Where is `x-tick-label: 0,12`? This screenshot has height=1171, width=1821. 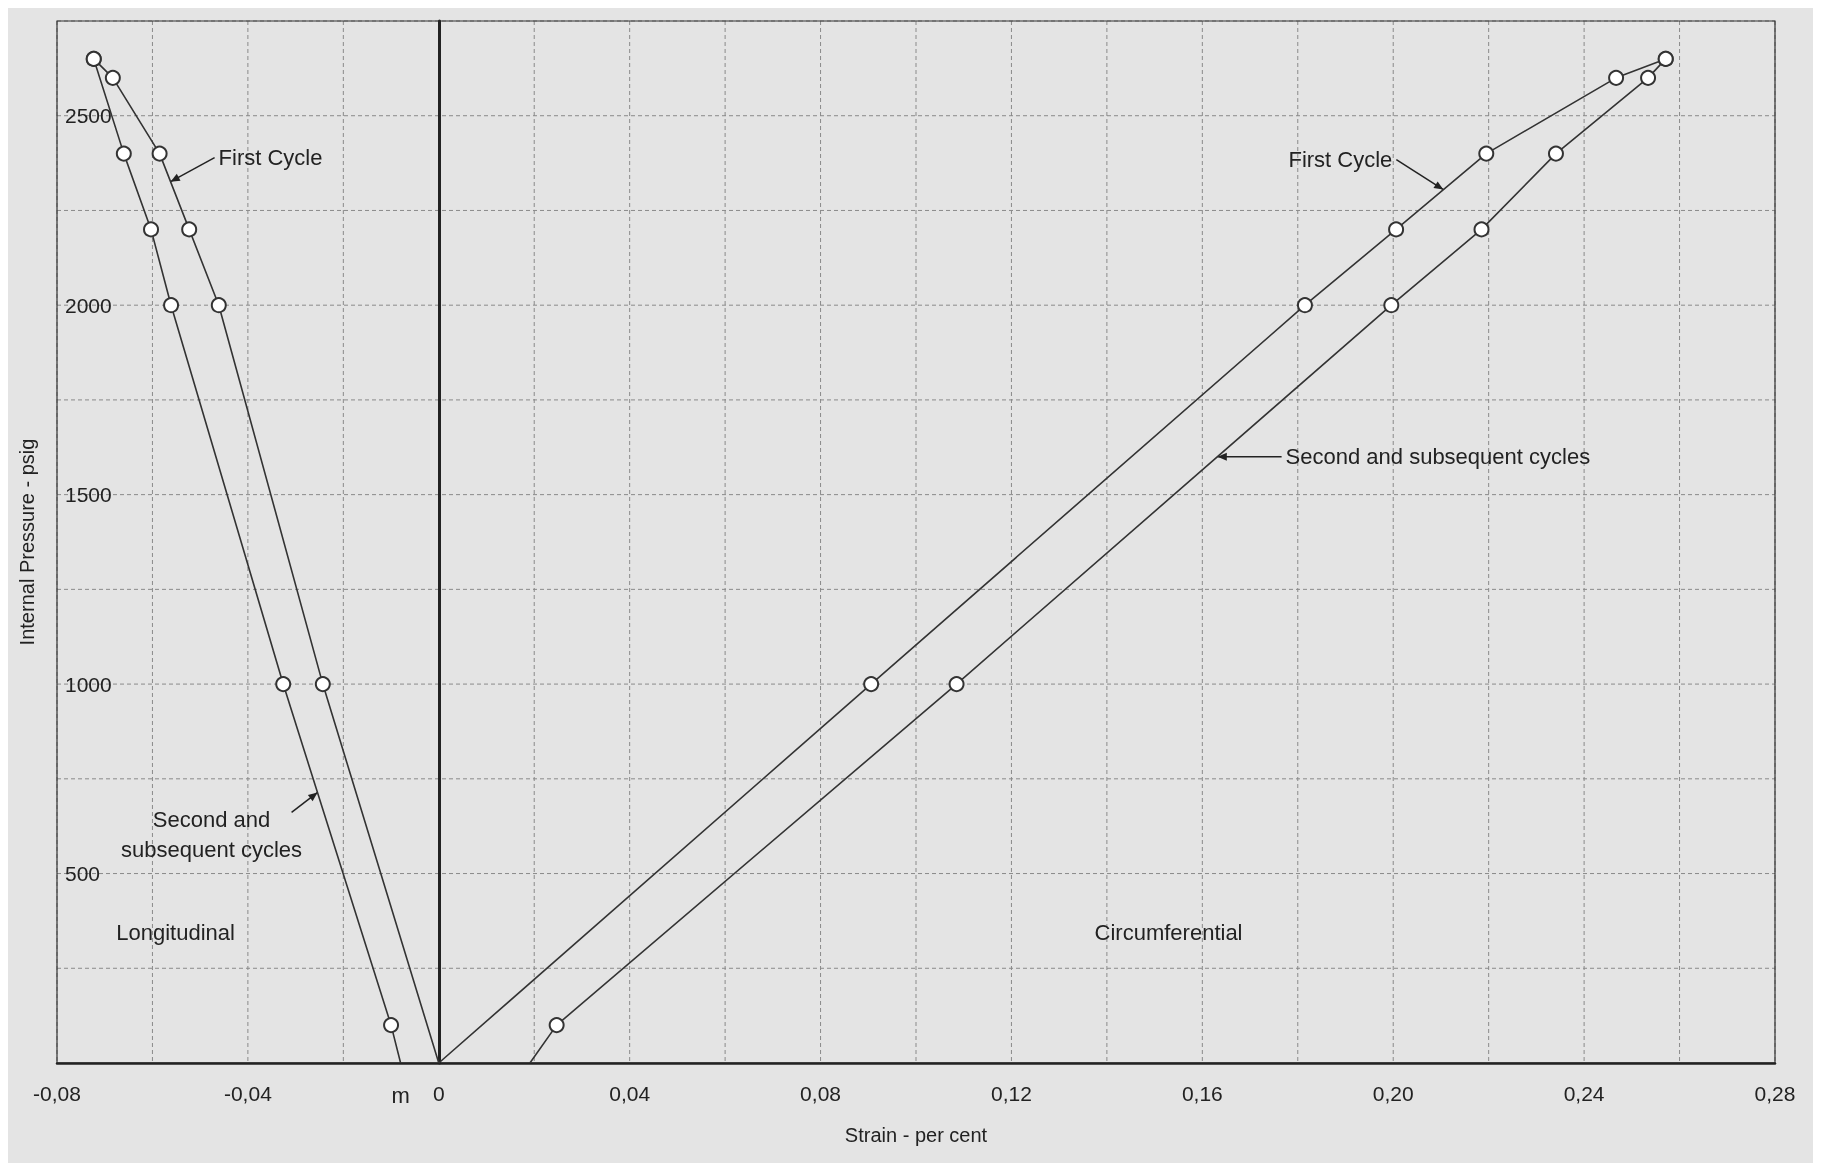
x-tick-label: 0,12 is located at coordinates (1011, 1093).